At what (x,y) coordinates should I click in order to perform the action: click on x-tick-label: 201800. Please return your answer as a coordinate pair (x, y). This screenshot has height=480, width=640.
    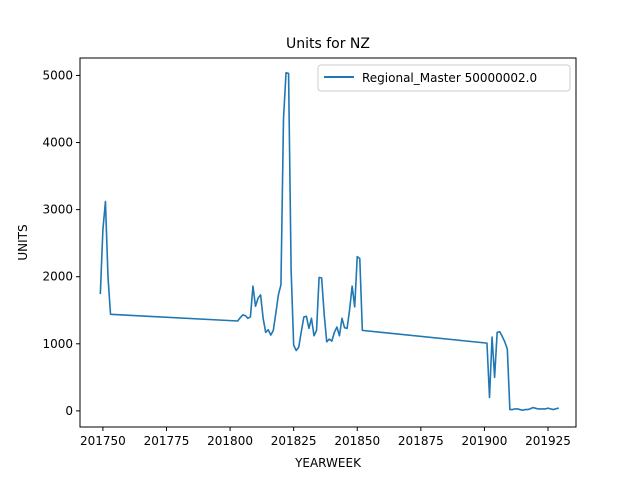
    Looking at the image, I should click on (230, 441).